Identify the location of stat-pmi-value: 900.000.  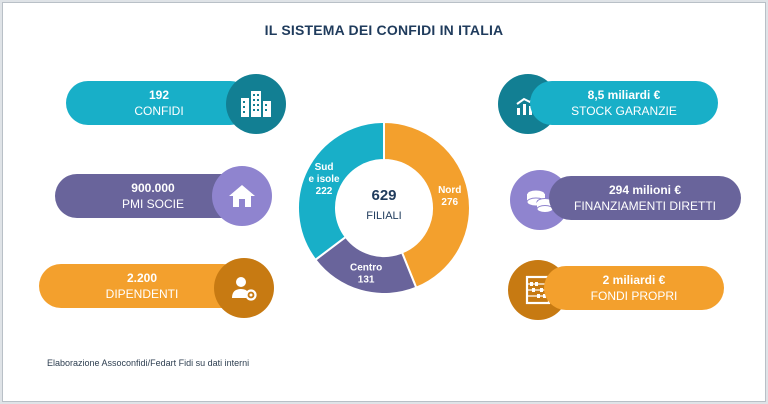
(153, 187).